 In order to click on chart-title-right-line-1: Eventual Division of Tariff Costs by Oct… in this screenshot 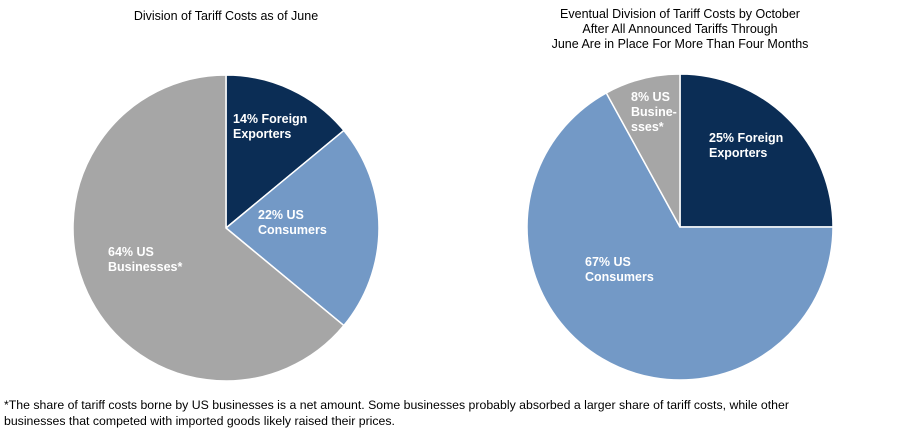, I will do `click(680, 14)`.